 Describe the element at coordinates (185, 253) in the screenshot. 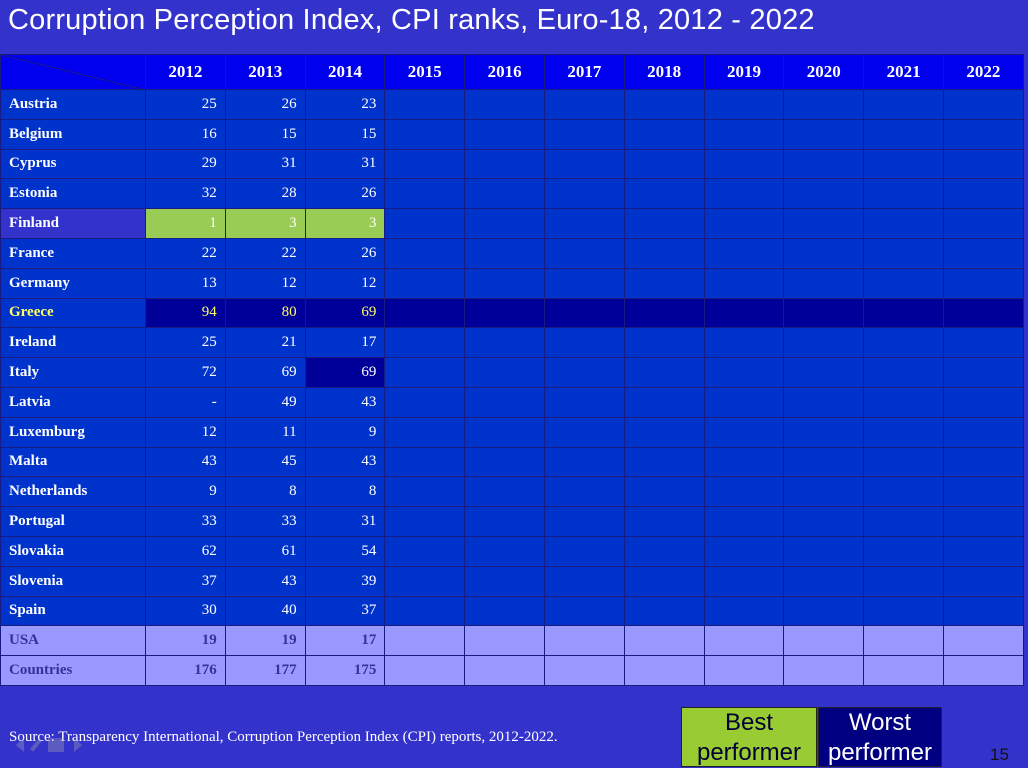

I see `value-cell: 22` at that location.